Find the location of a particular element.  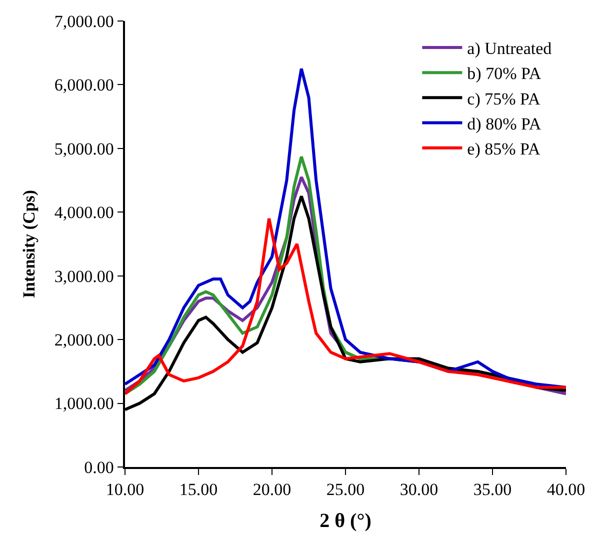

y-tick-label: 2,000.00 is located at coordinates (84, 340).